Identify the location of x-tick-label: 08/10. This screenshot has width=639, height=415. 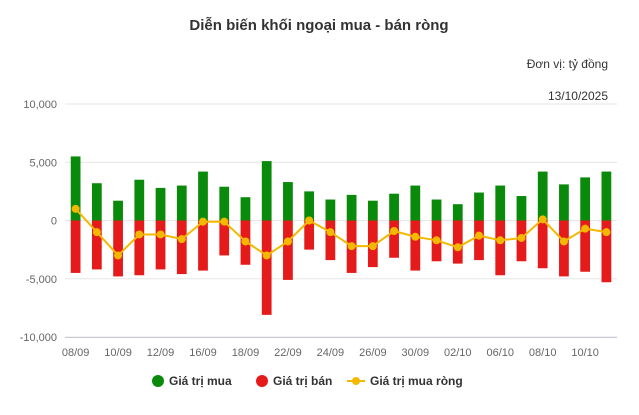
(543, 353).